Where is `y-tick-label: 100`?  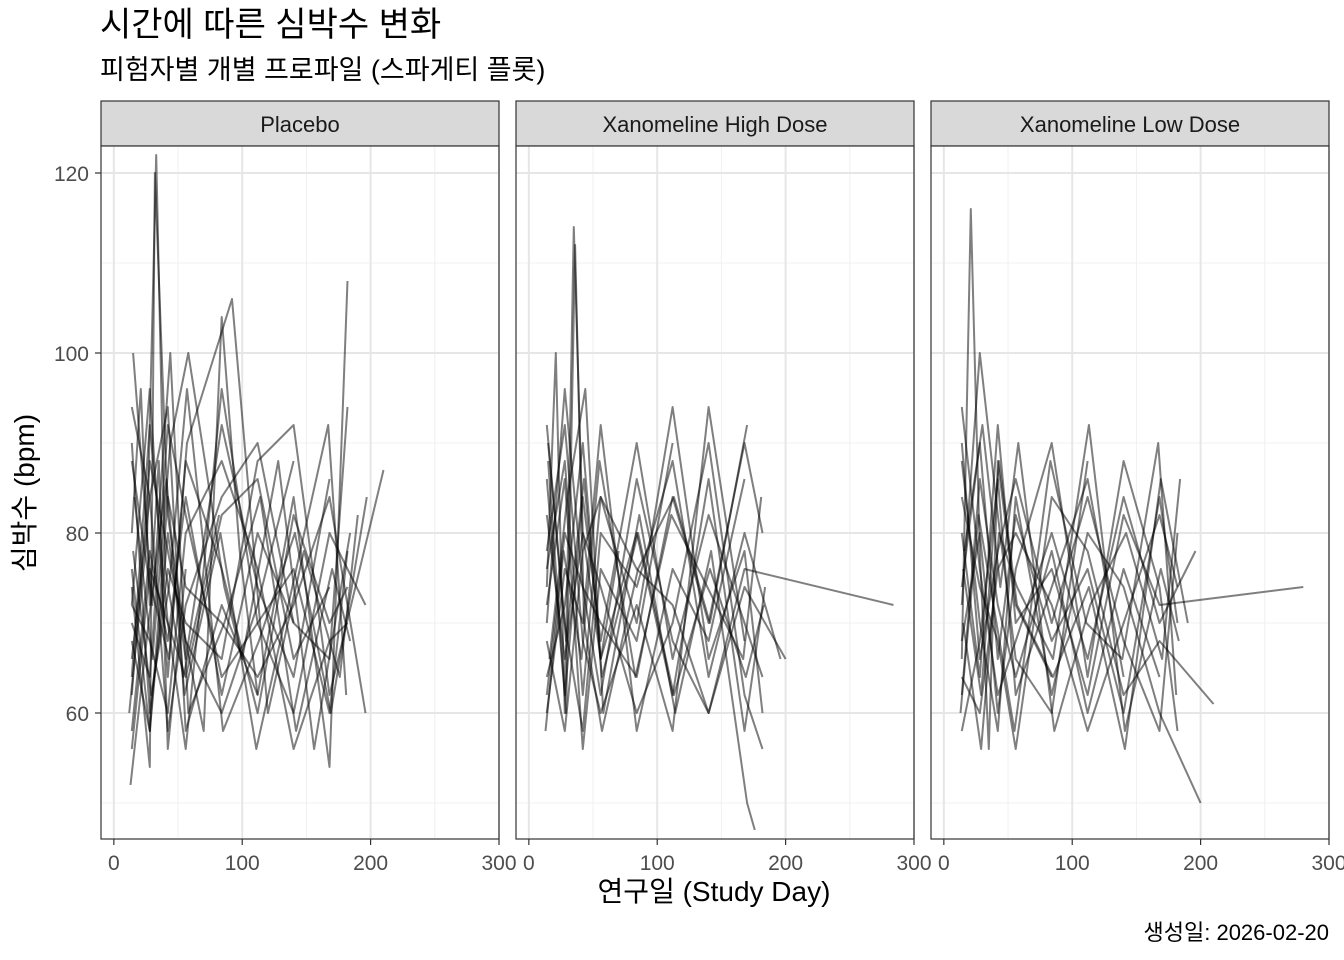
y-tick-label: 100 is located at coordinates (71, 354).